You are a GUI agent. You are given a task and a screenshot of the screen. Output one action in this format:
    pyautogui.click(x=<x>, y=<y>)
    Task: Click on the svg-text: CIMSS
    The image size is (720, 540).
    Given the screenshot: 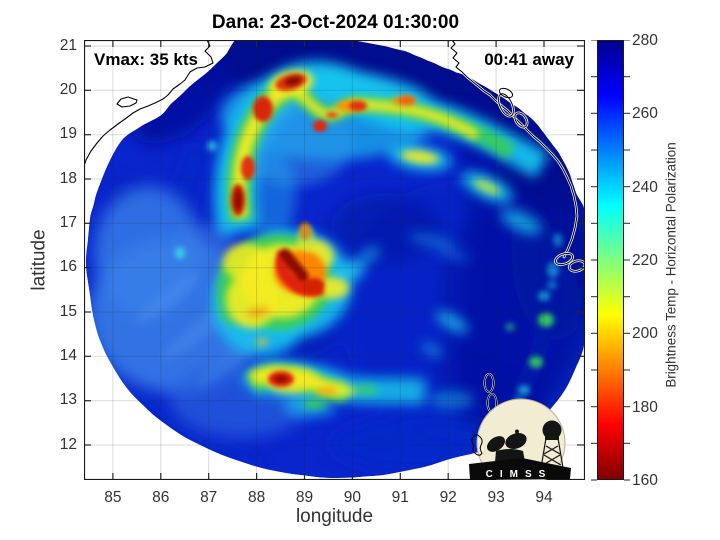 What is the action you would take?
    pyautogui.click(x=519, y=474)
    